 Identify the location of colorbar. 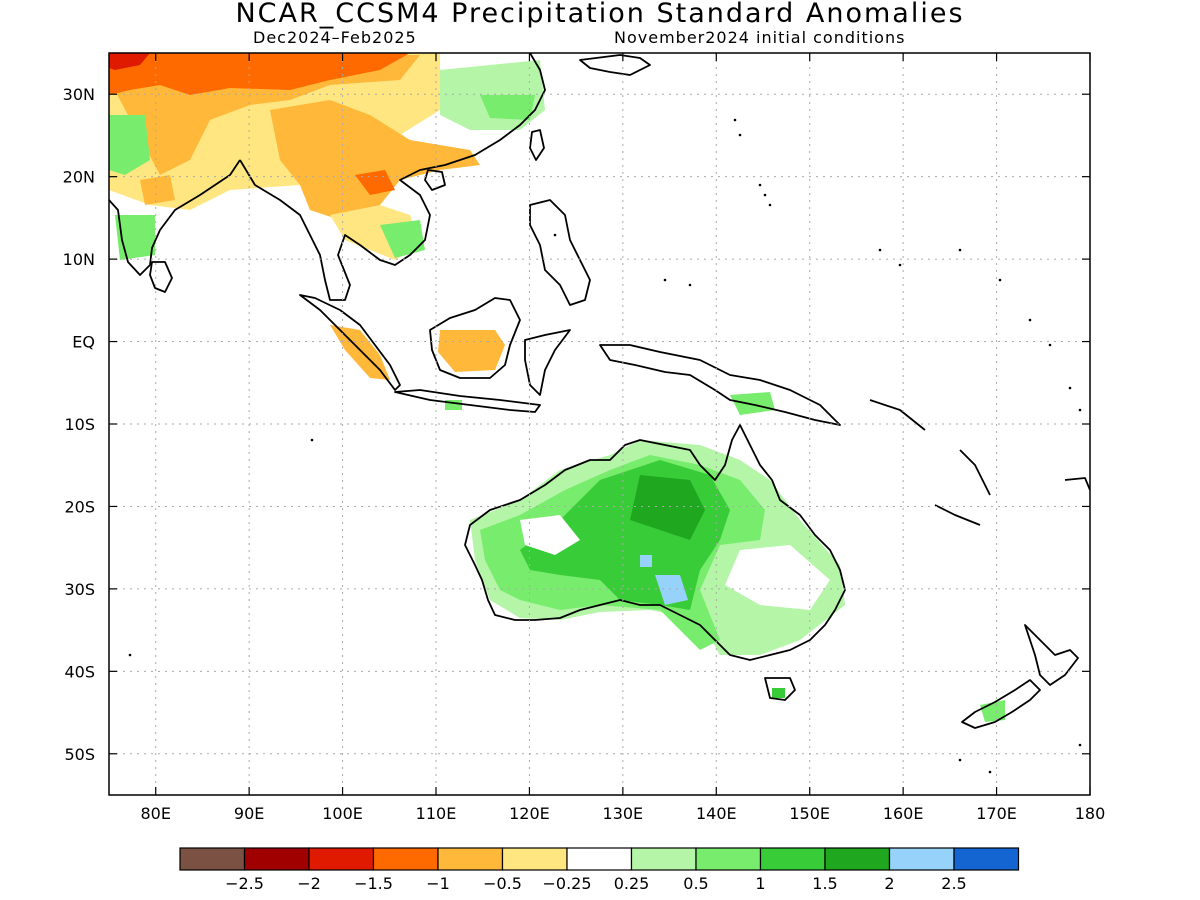
(599, 859).